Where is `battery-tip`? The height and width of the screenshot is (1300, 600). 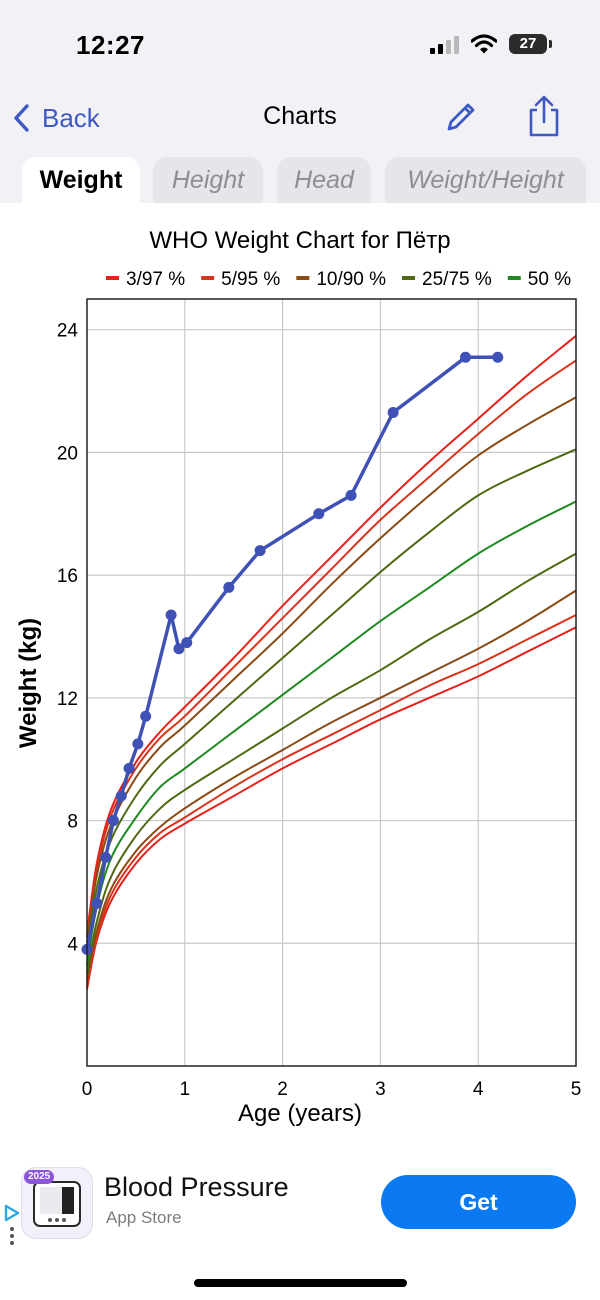 battery-tip is located at coordinates (550, 44).